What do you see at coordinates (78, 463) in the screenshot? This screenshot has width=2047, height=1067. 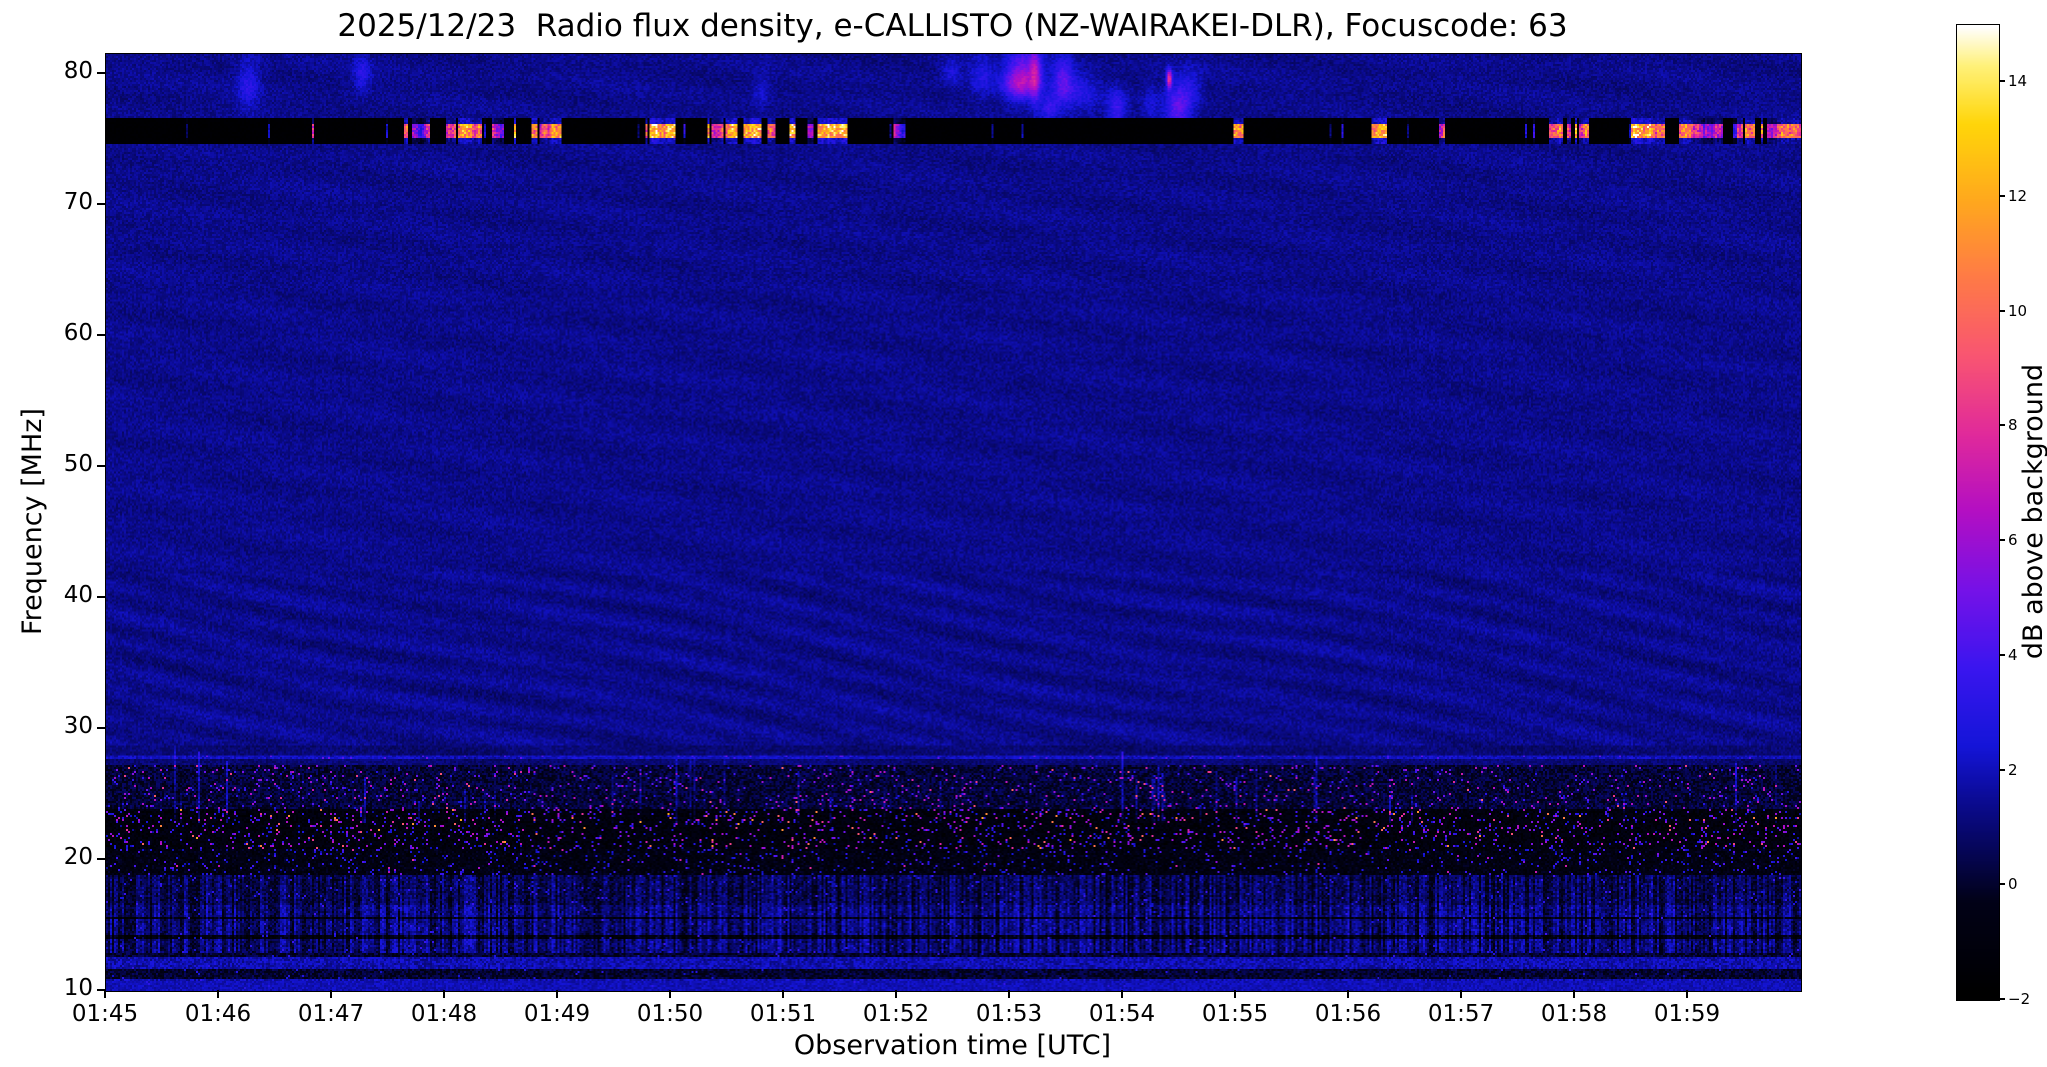 I see `y-tick-label: 50` at bounding box center [78, 463].